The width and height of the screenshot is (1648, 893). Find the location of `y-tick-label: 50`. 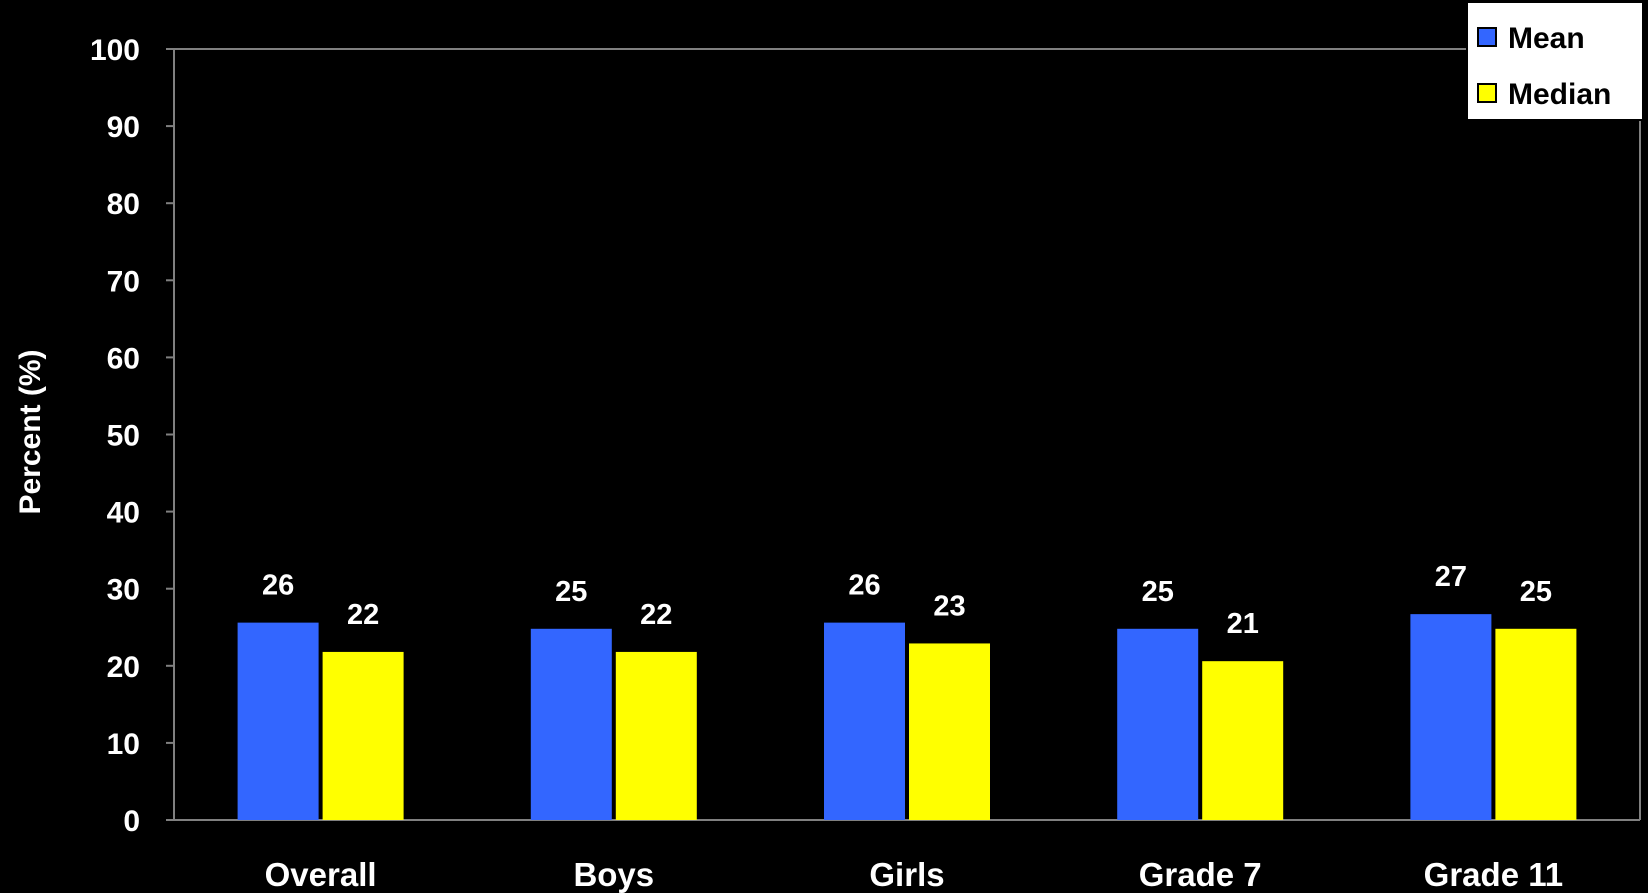

y-tick-label: 50 is located at coordinates (123, 436).